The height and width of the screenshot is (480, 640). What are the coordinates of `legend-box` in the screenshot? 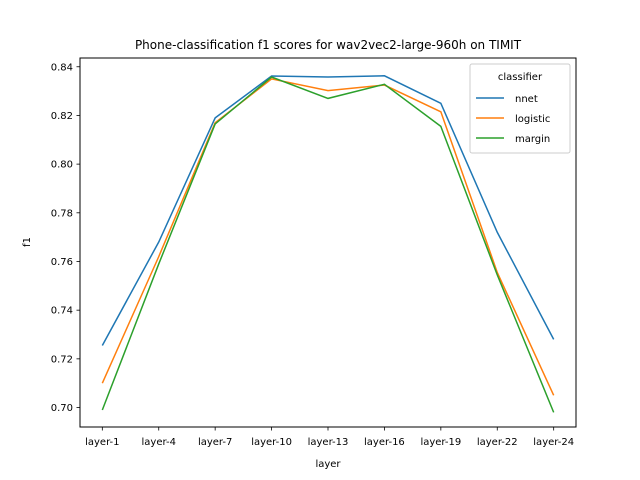 It's located at (520, 108).